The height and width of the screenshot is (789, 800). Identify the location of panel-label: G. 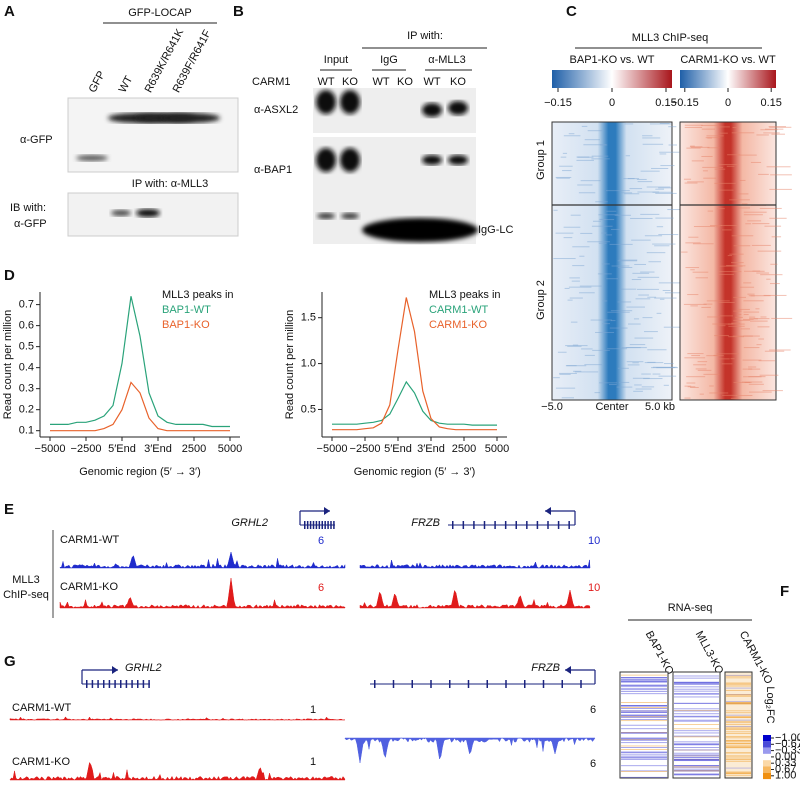
(10, 661).